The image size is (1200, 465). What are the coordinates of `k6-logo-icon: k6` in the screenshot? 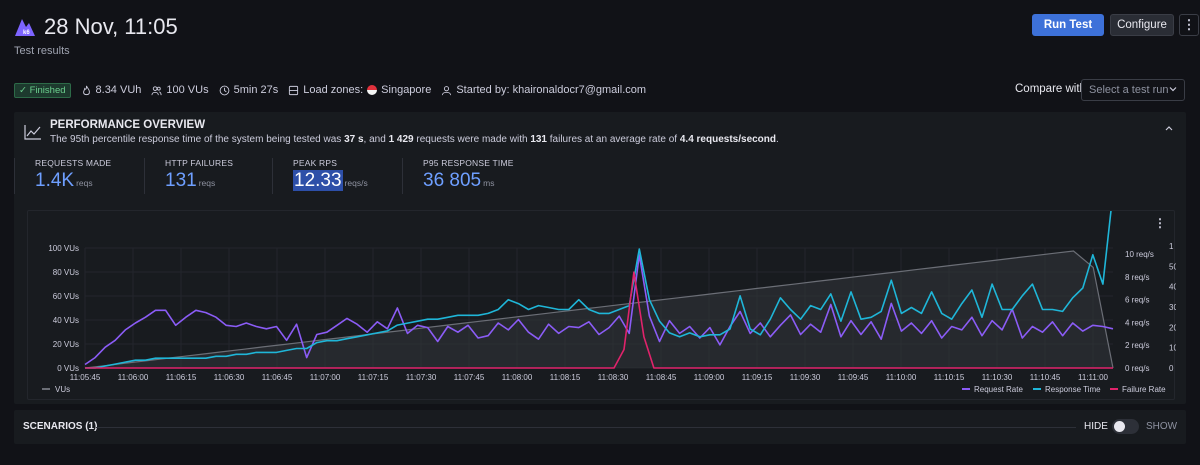 It's located at (25, 27).